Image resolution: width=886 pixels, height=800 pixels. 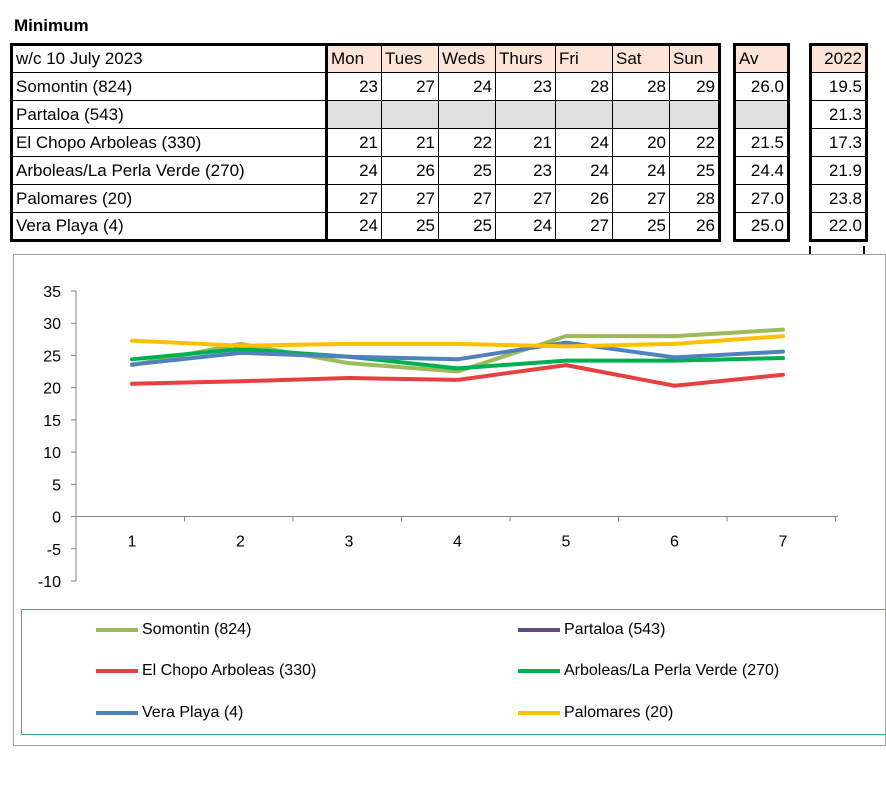 I want to click on average-cell, so click(x=761, y=114).